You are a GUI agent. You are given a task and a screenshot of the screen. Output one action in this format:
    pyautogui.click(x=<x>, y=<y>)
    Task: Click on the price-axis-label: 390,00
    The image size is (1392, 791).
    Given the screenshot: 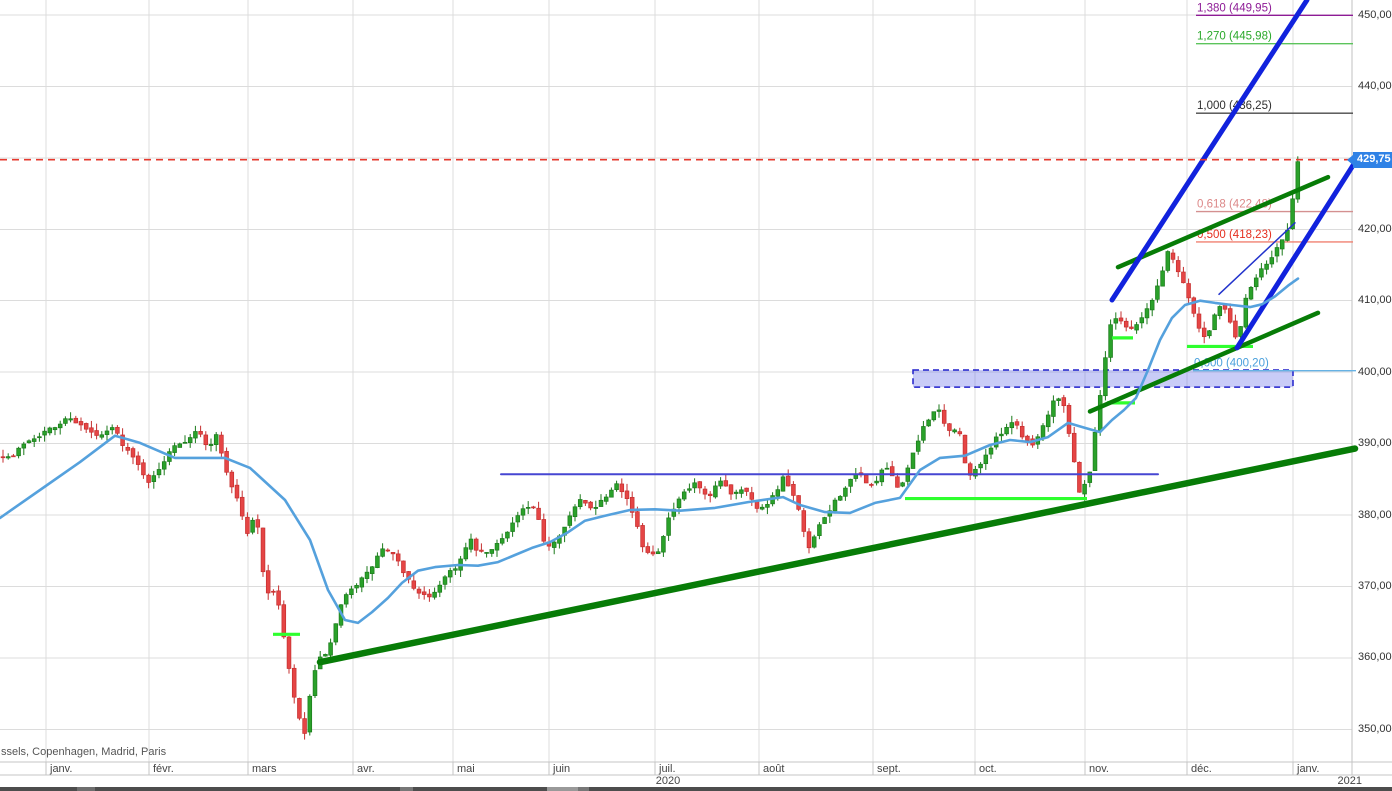 What is the action you would take?
    pyautogui.click(x=1375, y=443)
    